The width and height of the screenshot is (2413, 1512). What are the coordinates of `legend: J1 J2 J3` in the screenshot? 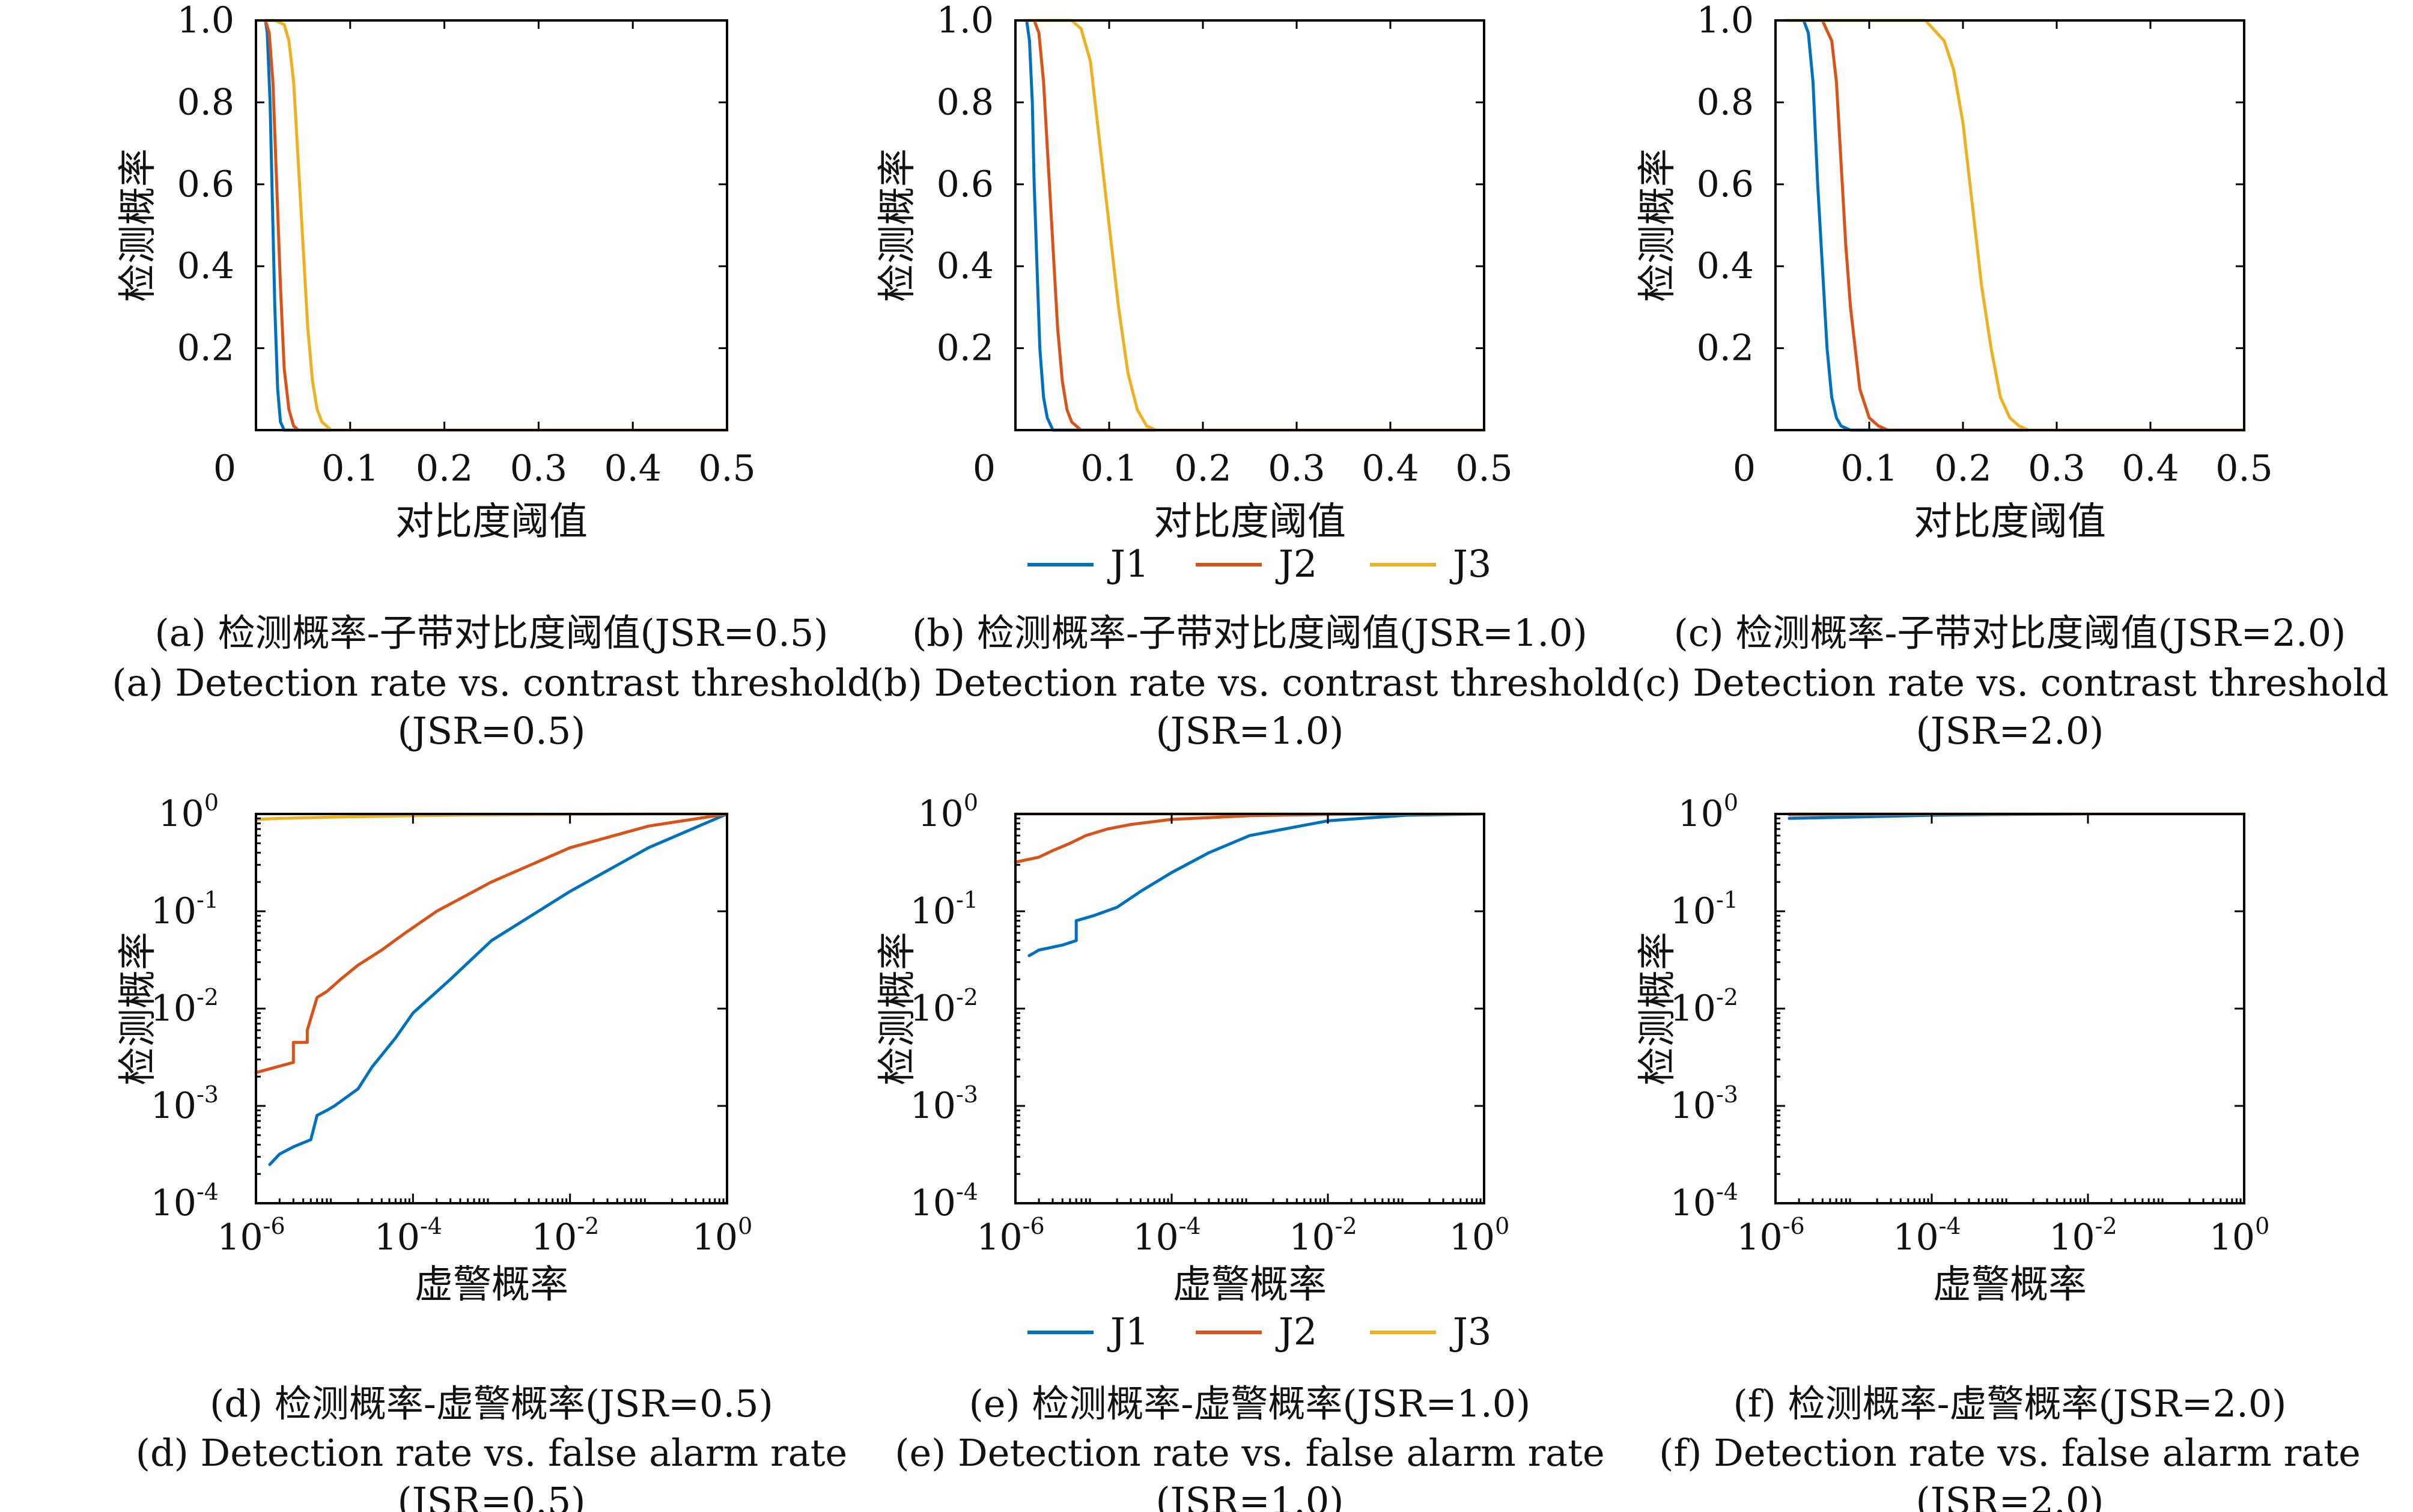 It's located at (1259, 564).